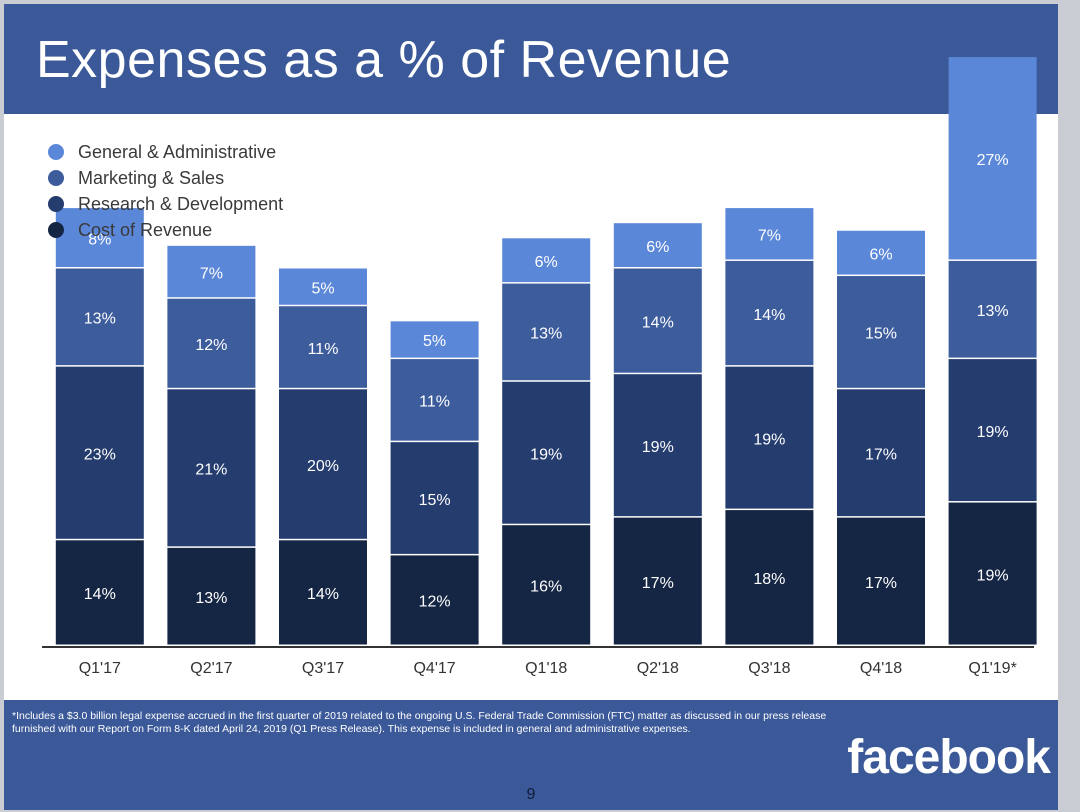 The image size is (1080, 812). Describe the element at coordinates (151, 177) in the screenshot. I see `legend-label: Marketing & Sales` at that location.